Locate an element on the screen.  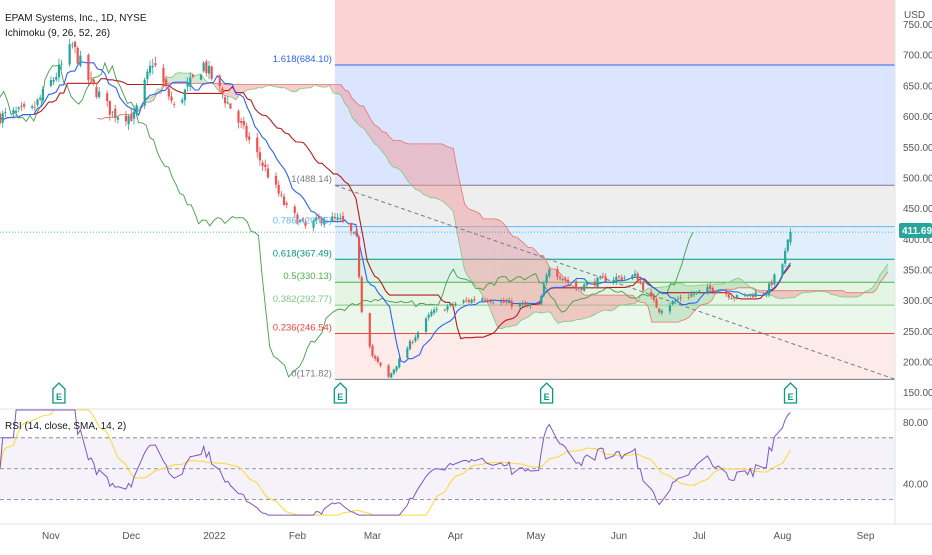
x-tick-label: Jun is located at coordinates (619, 536).